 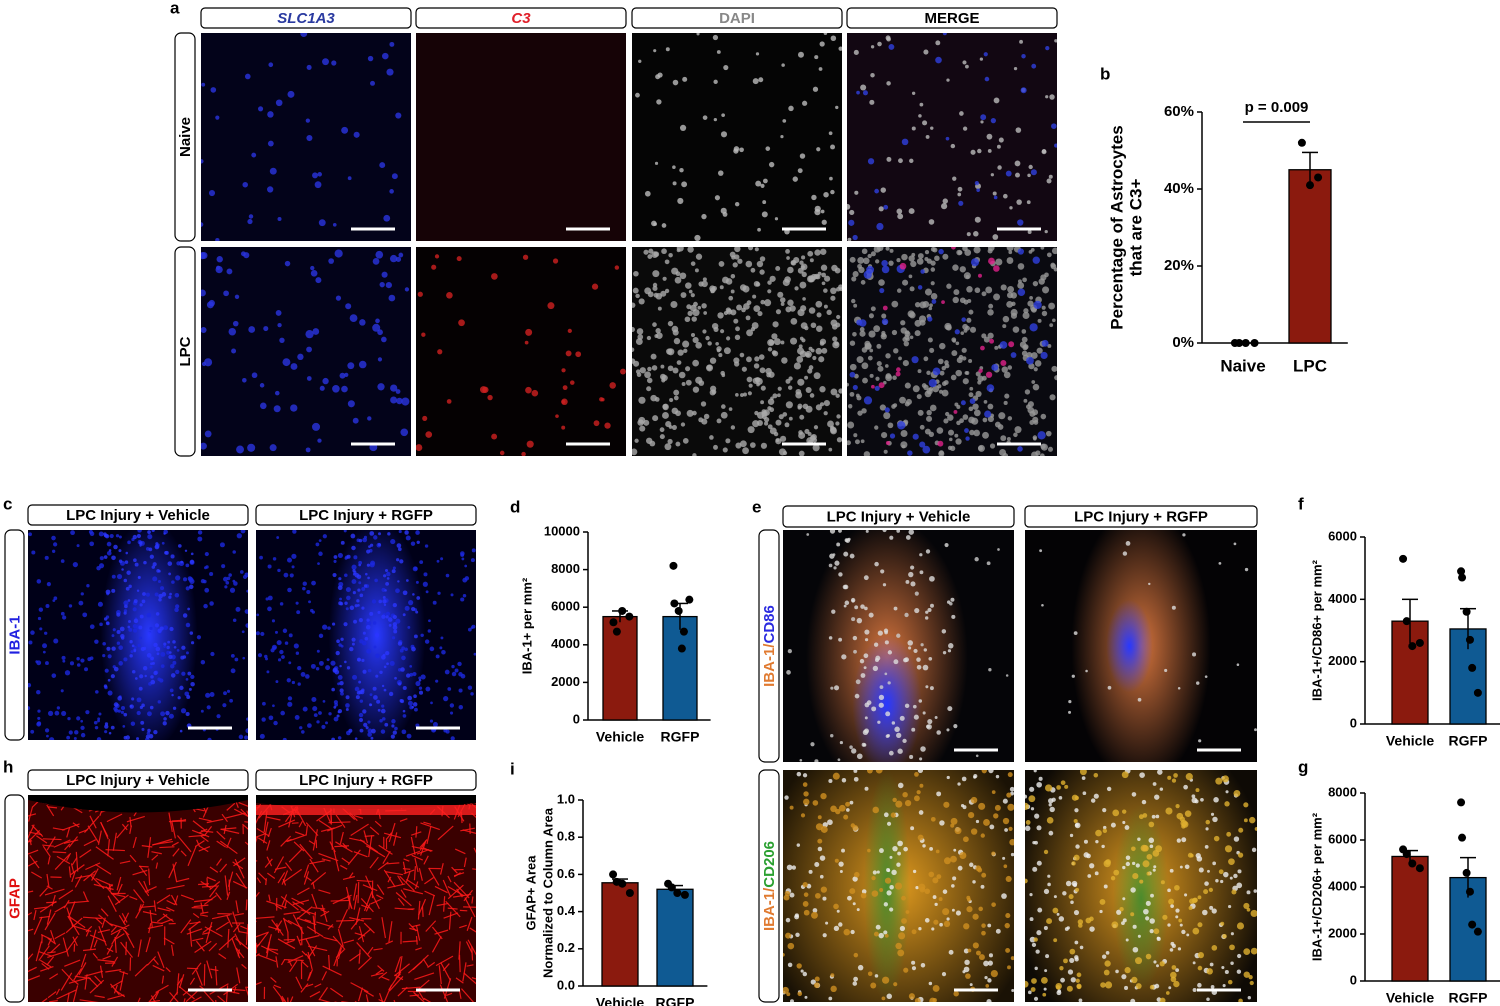 What do you see at coordinates (366, 898) in the screenshot?
I see `micrograph` at bounding box center [366, 898].